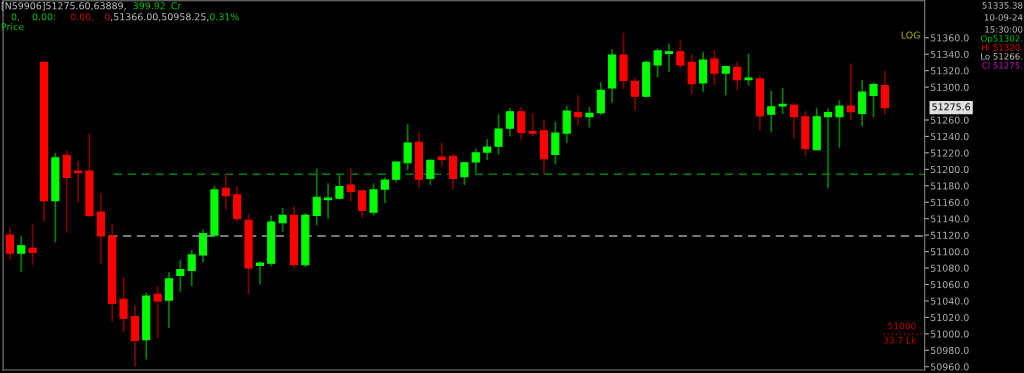  What do you see at coordinates (949, 120) in the screenshot?
I see `y-tick-label: 51260.0` at bounding box center [949, 120].